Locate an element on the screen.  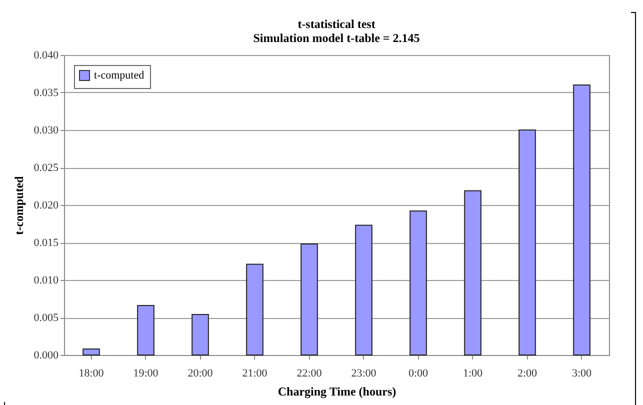
x-tick-label: 2:00 is located at coordinates (527, 374).